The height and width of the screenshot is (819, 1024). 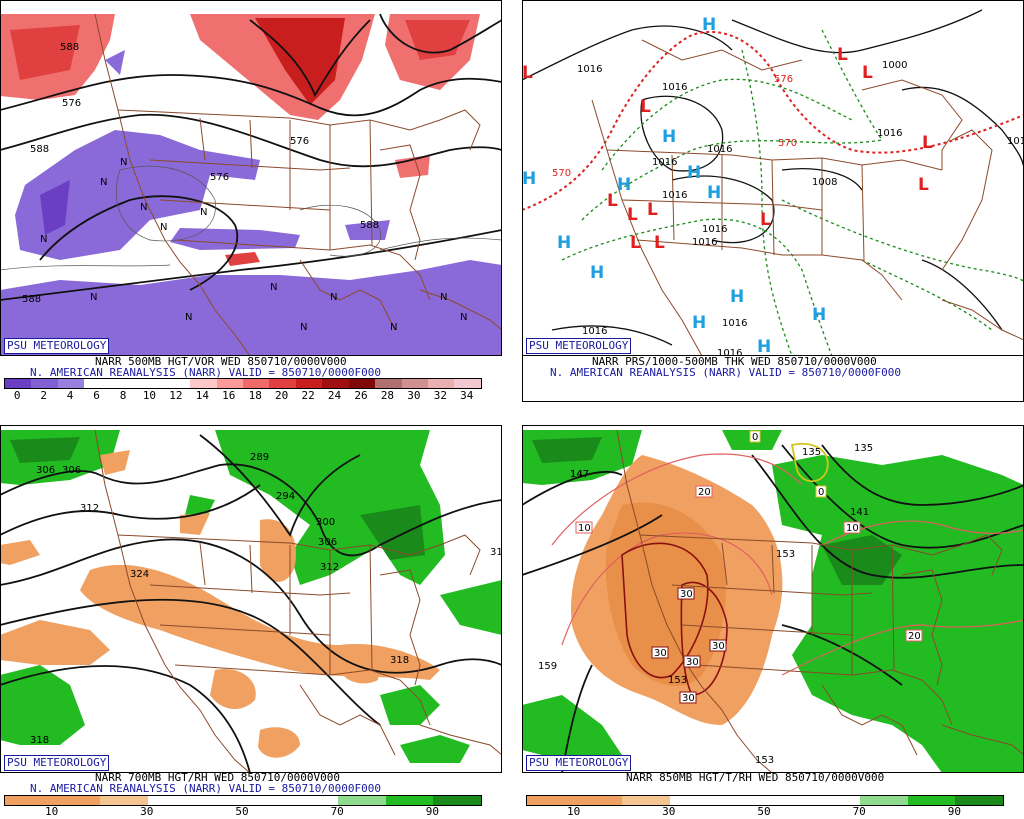 I want to click on thickness-label: 576, so click(x=783, y=79).